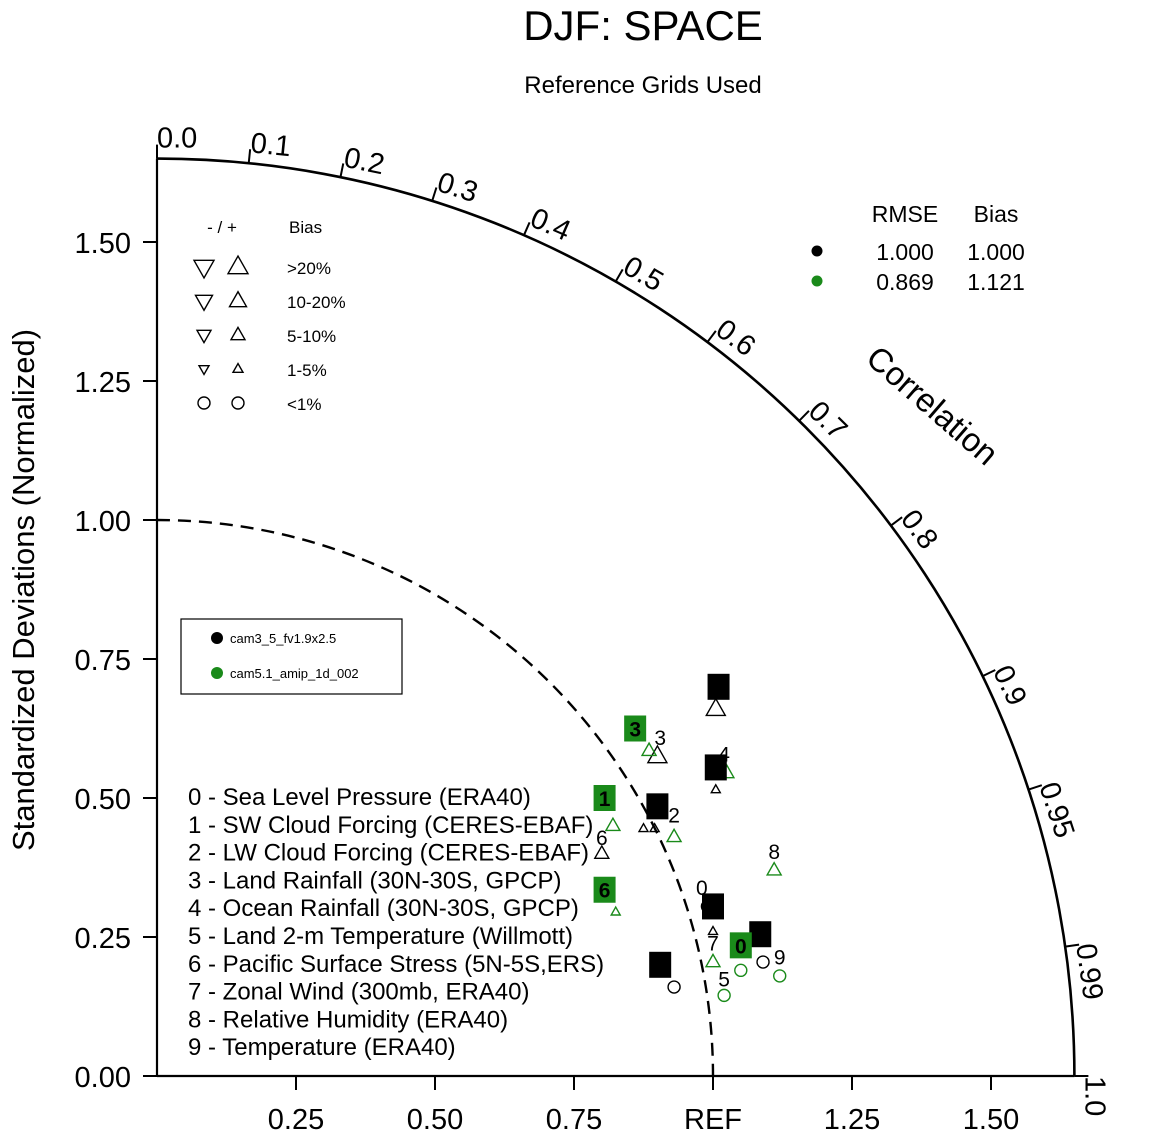 The width and height of the screenshot is (1151, 1134). What do you see at coordinates (574, 1119) in the screenshot?
I see `x-tick-label: 0.75` at bounding box center [574, 1119].